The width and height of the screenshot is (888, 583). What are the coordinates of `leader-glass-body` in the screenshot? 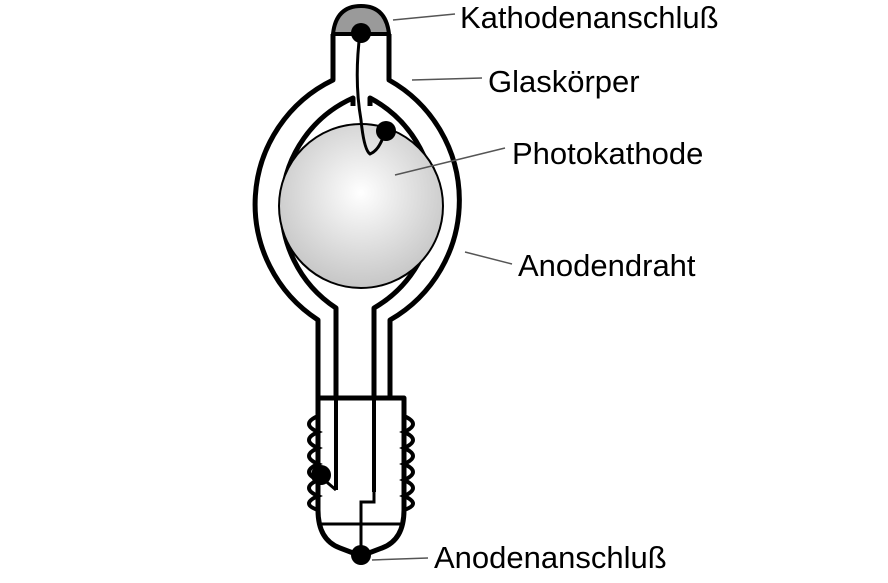 It's located at (447, 79).